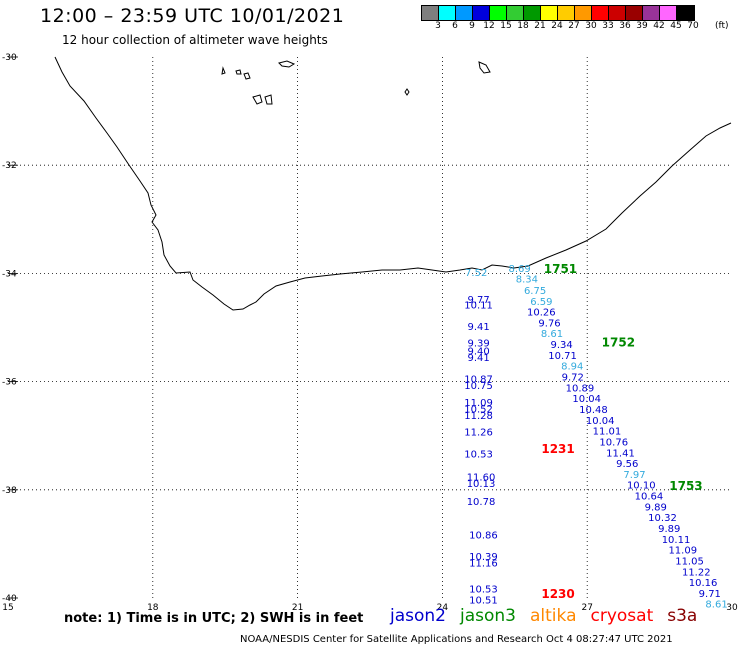 The width and height of the screenshot is (740, 650). What do you see at coordinates (13, 327) in the screenshot?
I see `map-frame` at bounding box center [13, 327].